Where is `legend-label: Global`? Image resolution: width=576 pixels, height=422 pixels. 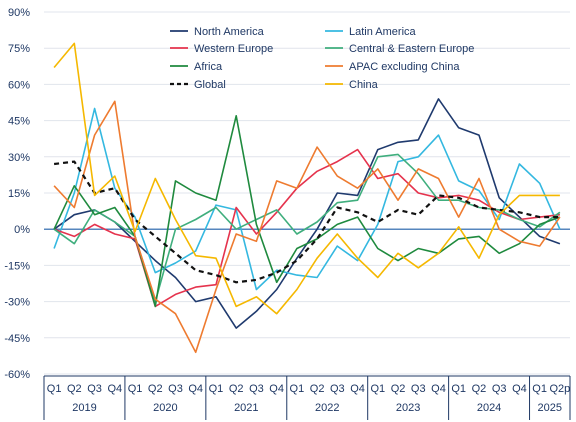 legend-label: Global is located at coordinates (210, 85).